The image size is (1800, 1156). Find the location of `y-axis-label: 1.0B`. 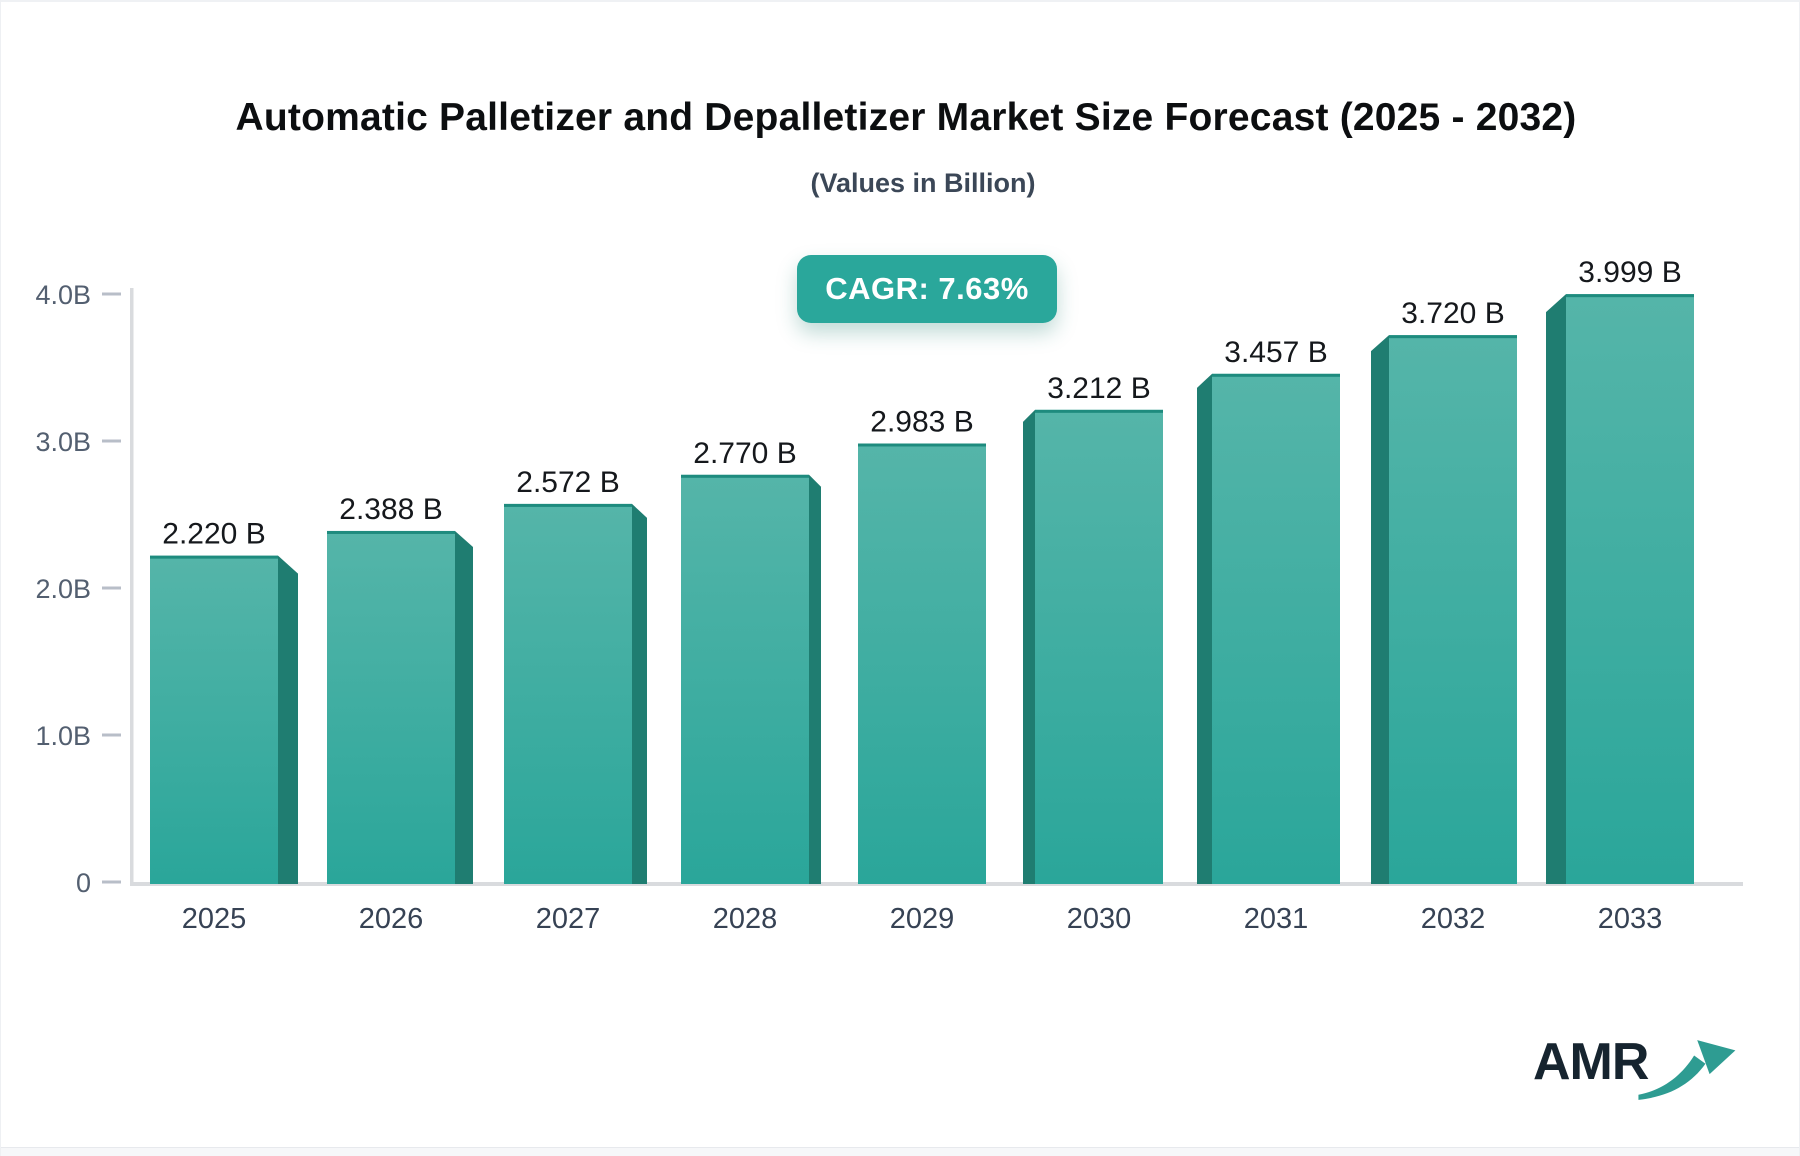

y-axis-label: 1.0B is located at coordinates (63, 736).